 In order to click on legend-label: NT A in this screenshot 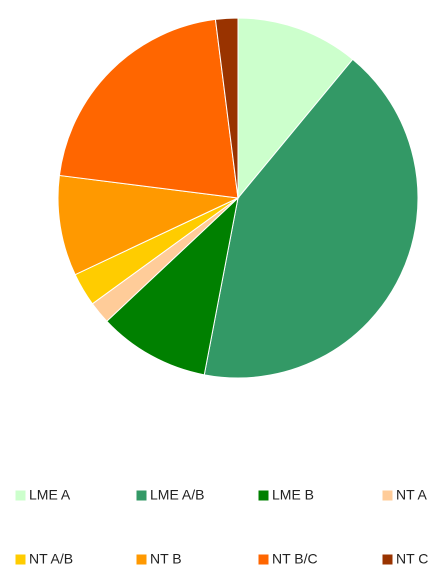, I will do `click(412, 495)`.